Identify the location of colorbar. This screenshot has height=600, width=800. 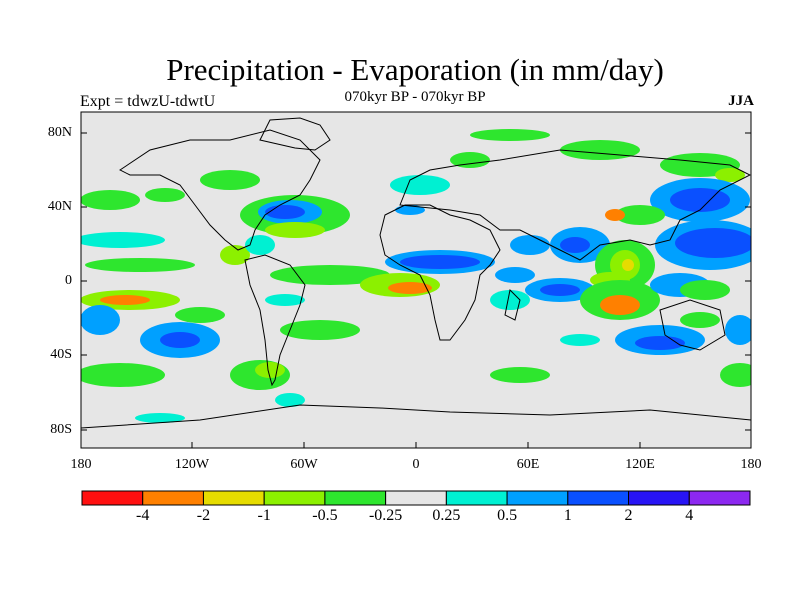
(416, 498).